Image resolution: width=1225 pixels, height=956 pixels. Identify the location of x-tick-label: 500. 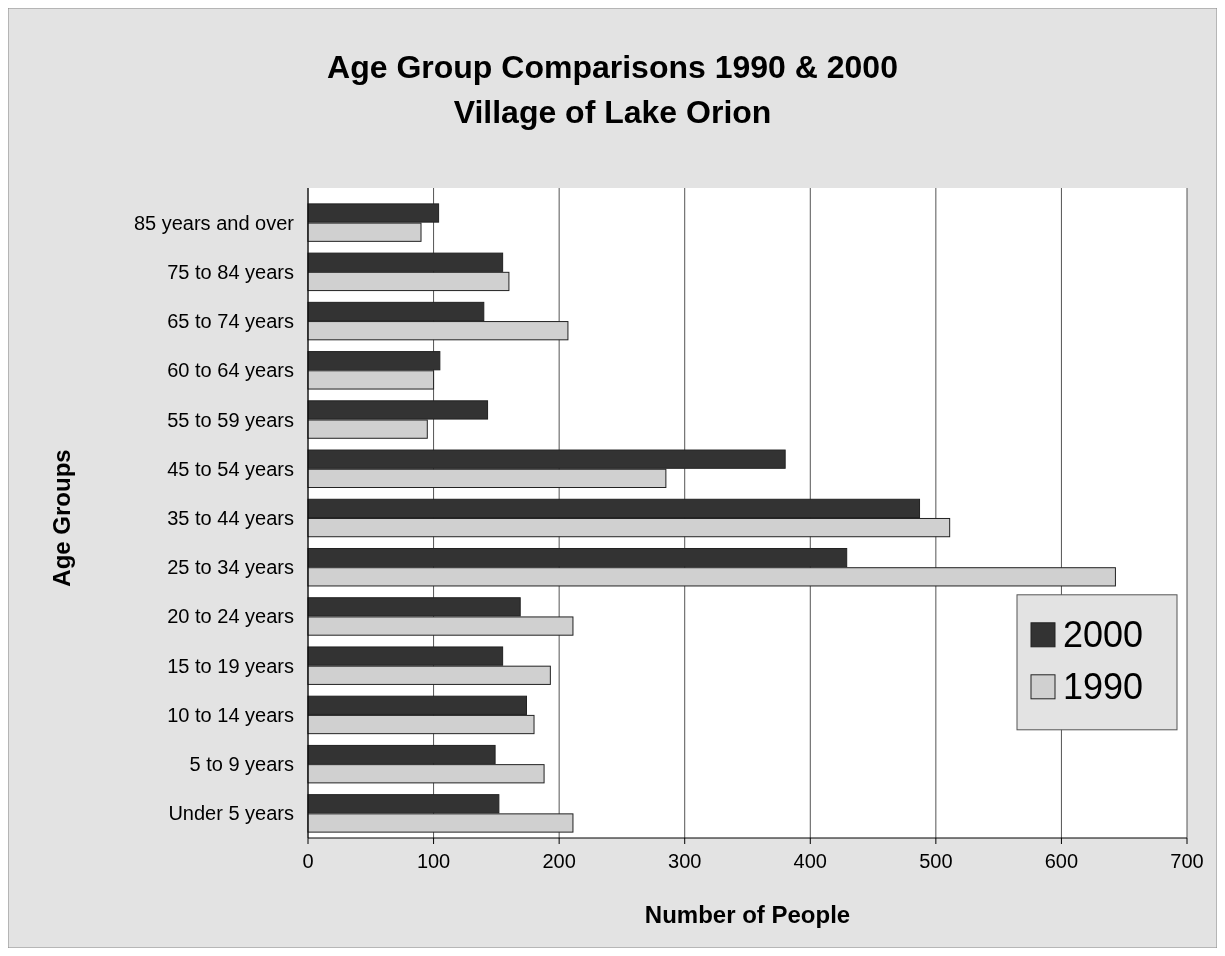
(936, 861).